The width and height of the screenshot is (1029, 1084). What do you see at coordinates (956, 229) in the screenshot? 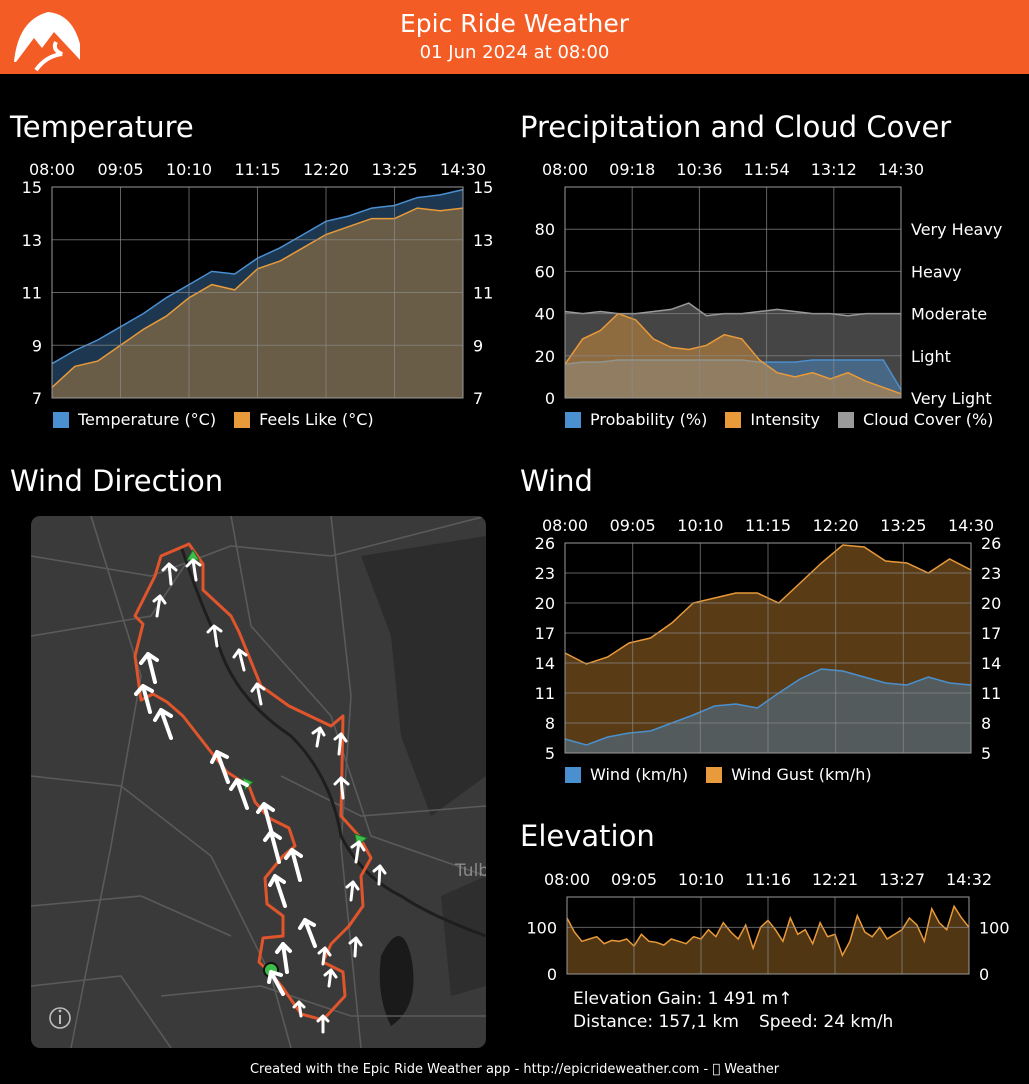
I see `y-category-label: Very Heavy` at bounding box center [956, 229].